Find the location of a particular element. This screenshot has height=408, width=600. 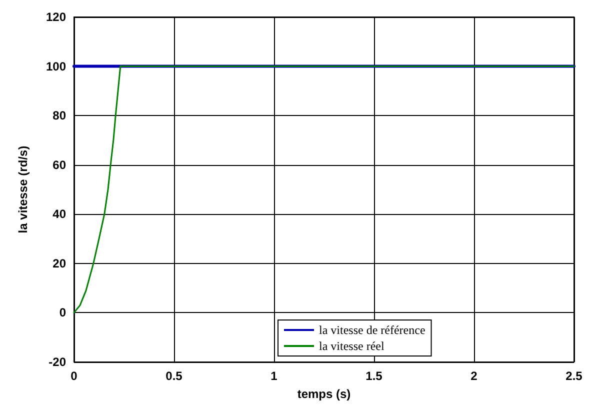

y-axis-title: la vitesse (rd/s) is located at coordinates (23, 190).